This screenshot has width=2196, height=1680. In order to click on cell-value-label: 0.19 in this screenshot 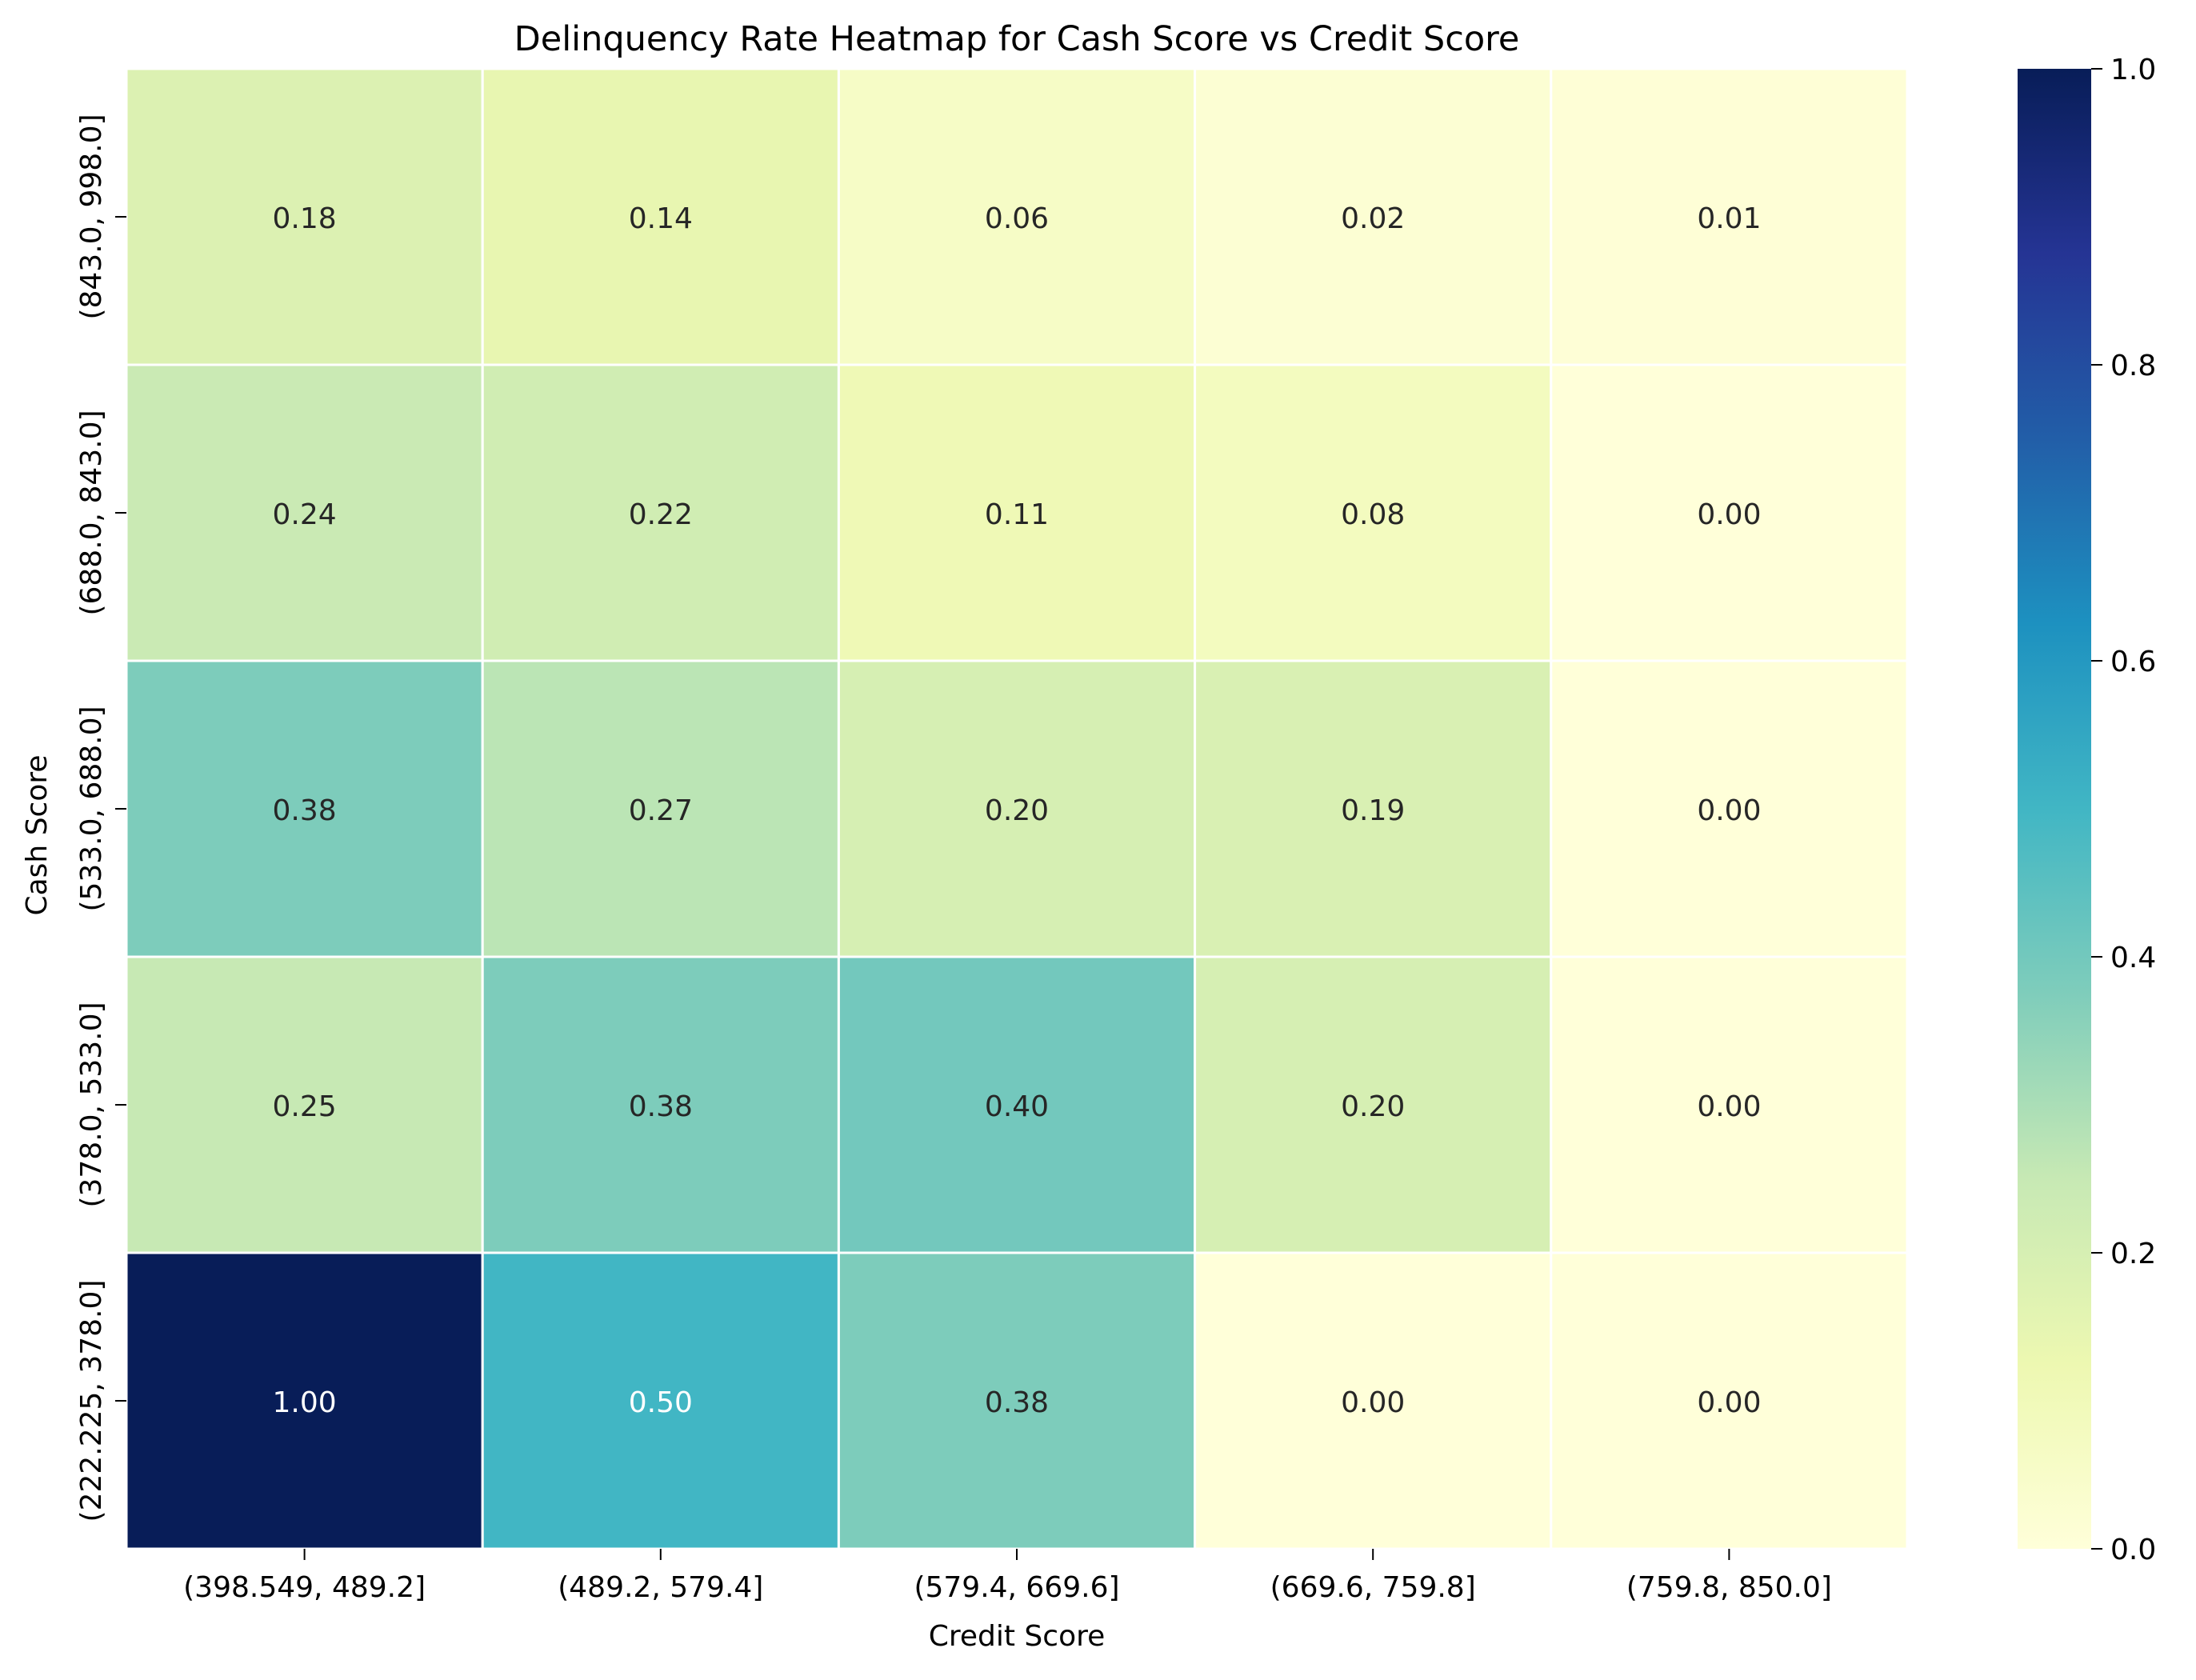, I will do `click(1373, 810)`.